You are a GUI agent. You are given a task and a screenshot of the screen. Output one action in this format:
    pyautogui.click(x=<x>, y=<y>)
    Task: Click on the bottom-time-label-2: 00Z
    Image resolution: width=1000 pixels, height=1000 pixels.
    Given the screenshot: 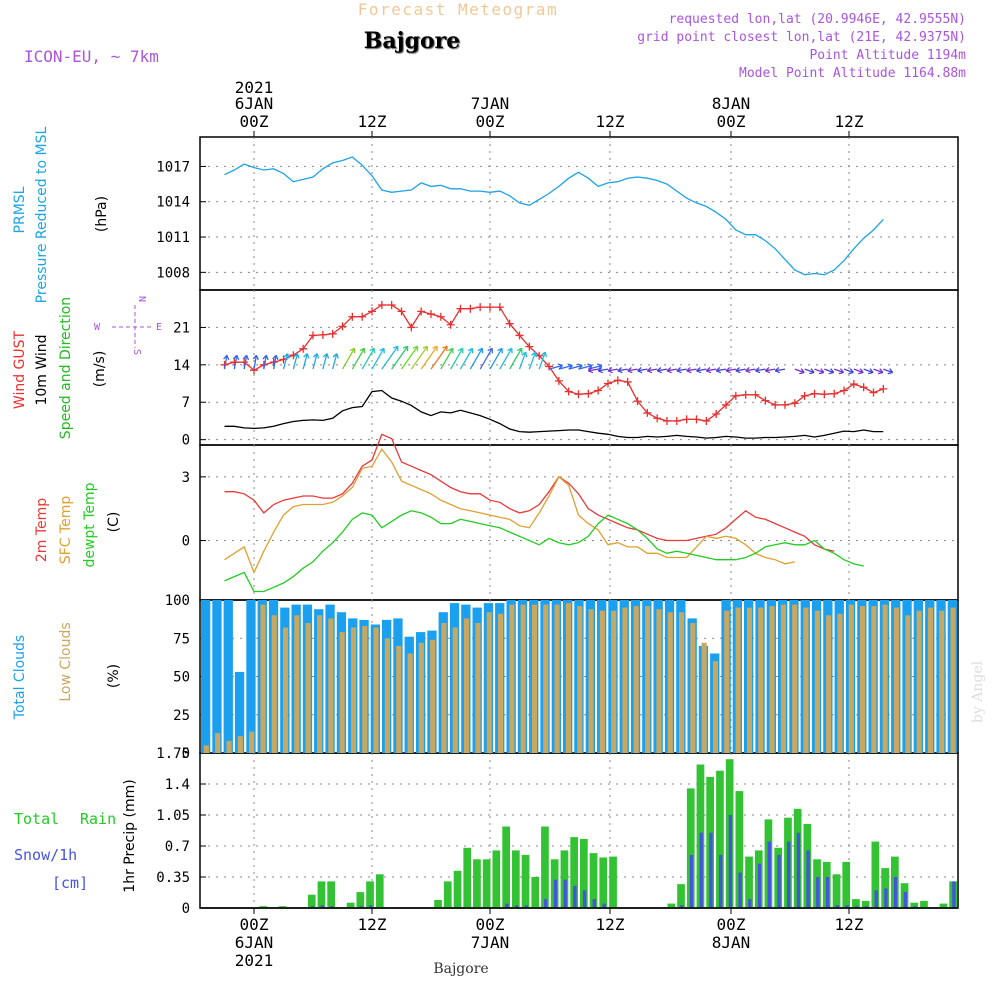 What is the action you would take?
    pyautogui.click(x=490, y=924)
    